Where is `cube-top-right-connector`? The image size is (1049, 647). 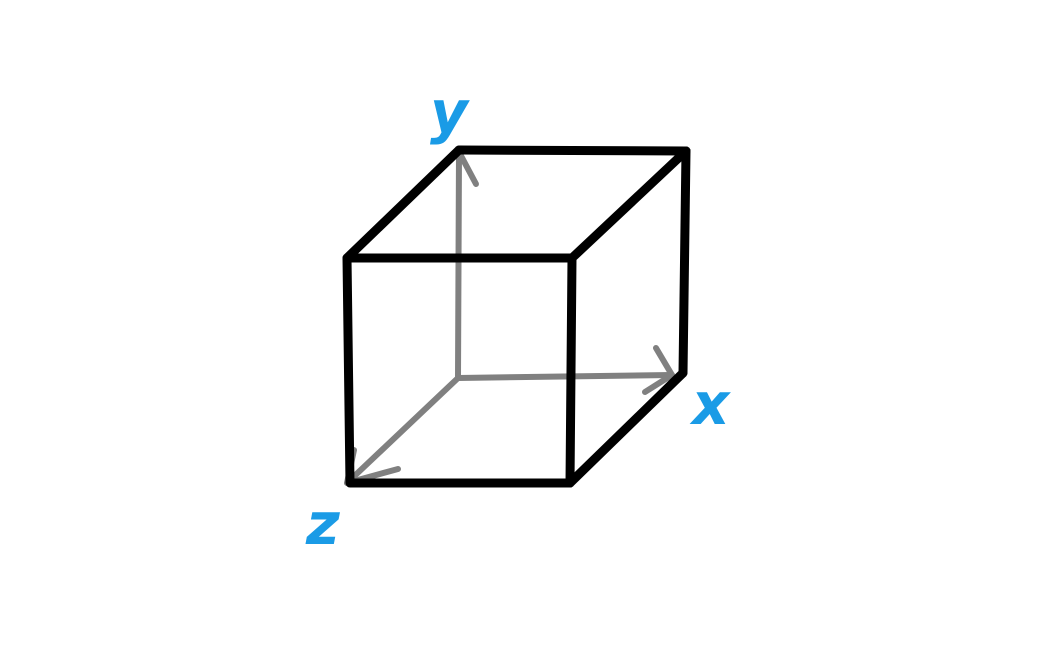 cube-top-right-connector is located at coordinates (629, 204).